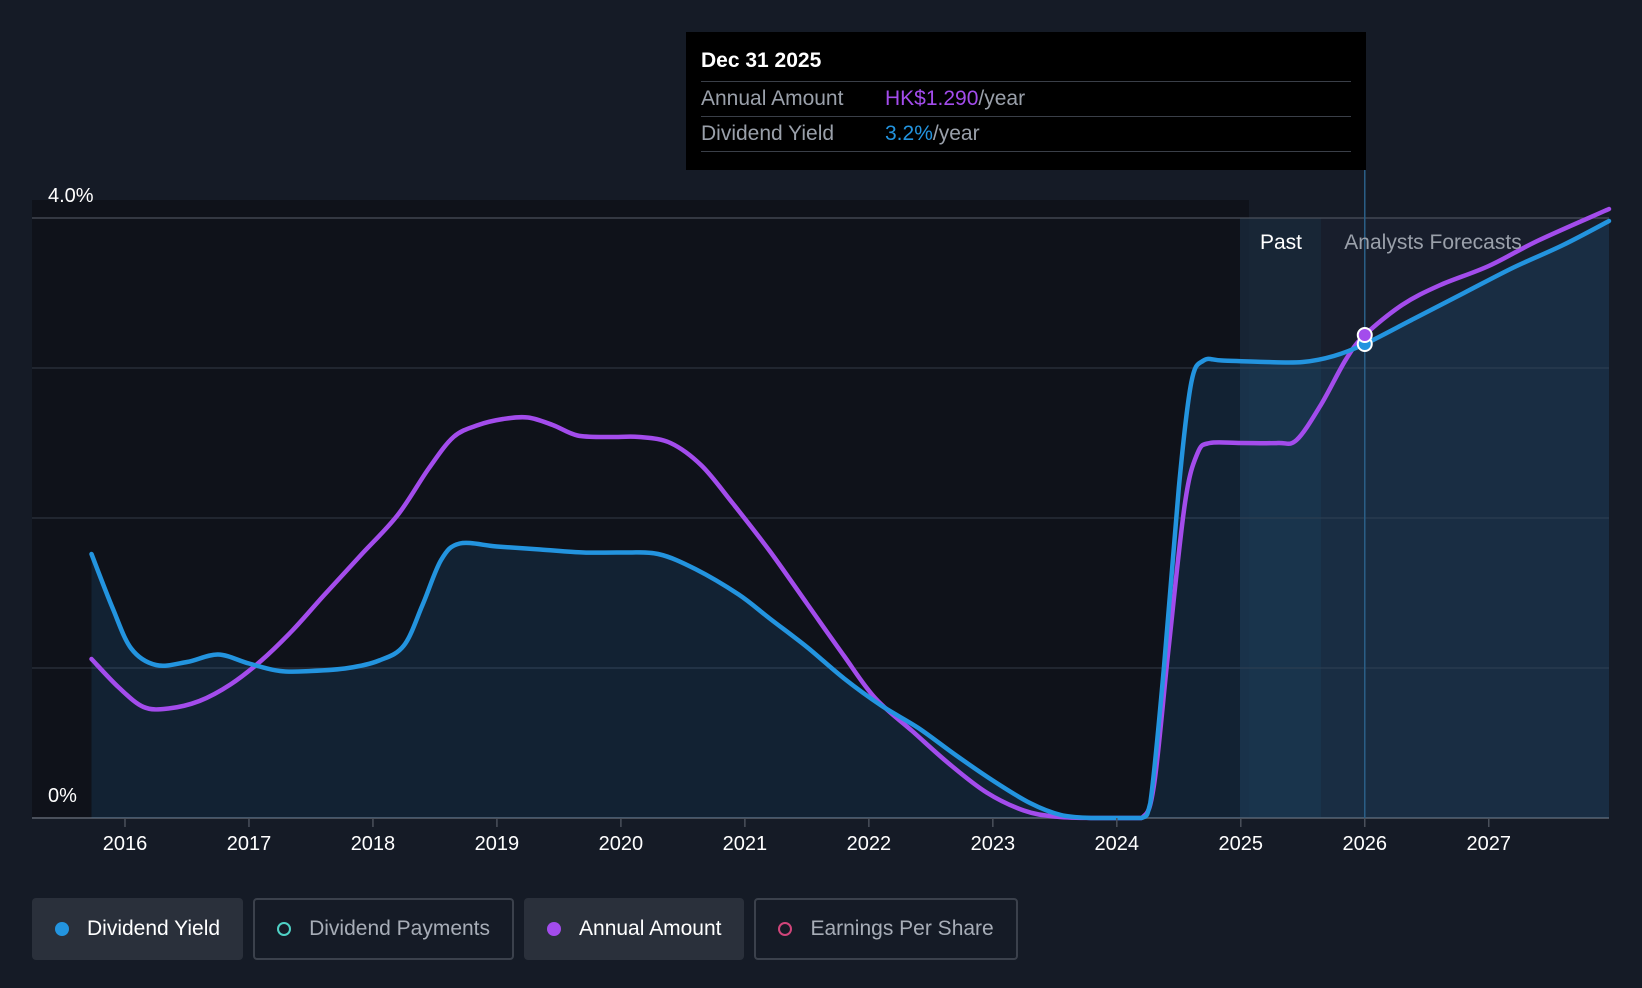 This screenshot has height=988, width=1642. What do you see at coordinates (373, 844) in the screenshot?
I see `x-tick-label: 2018` at bounding box center [373, 844].